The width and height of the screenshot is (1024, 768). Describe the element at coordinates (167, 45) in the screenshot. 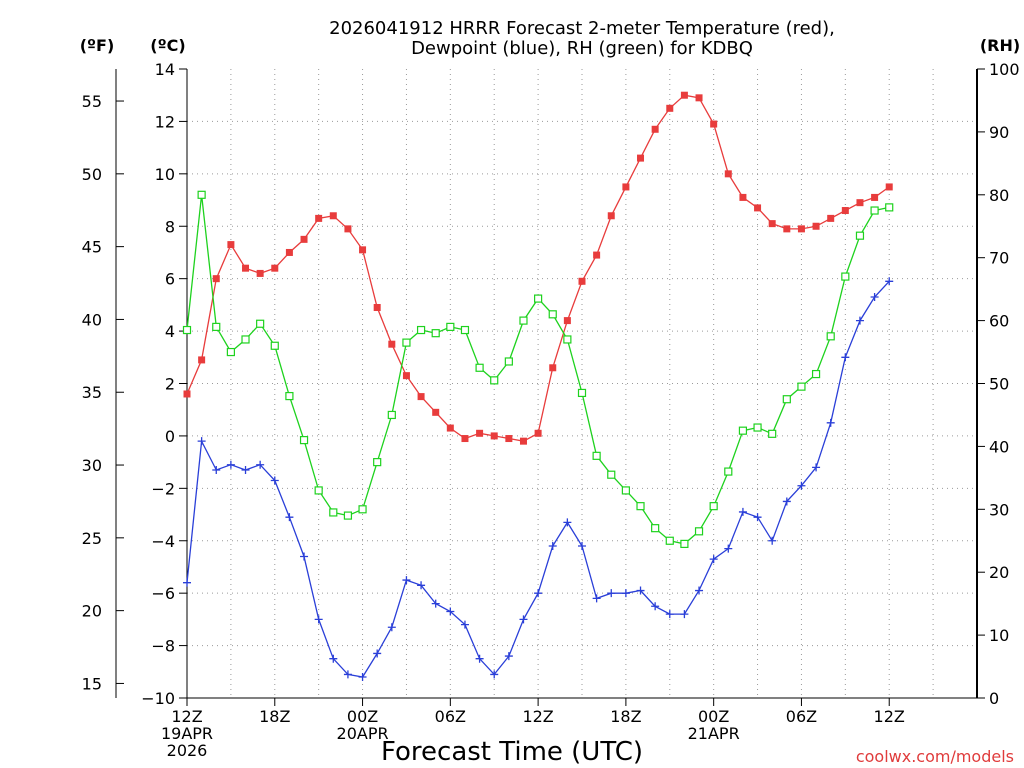

I see `celsius-unit-label: (ºC)` at that location.